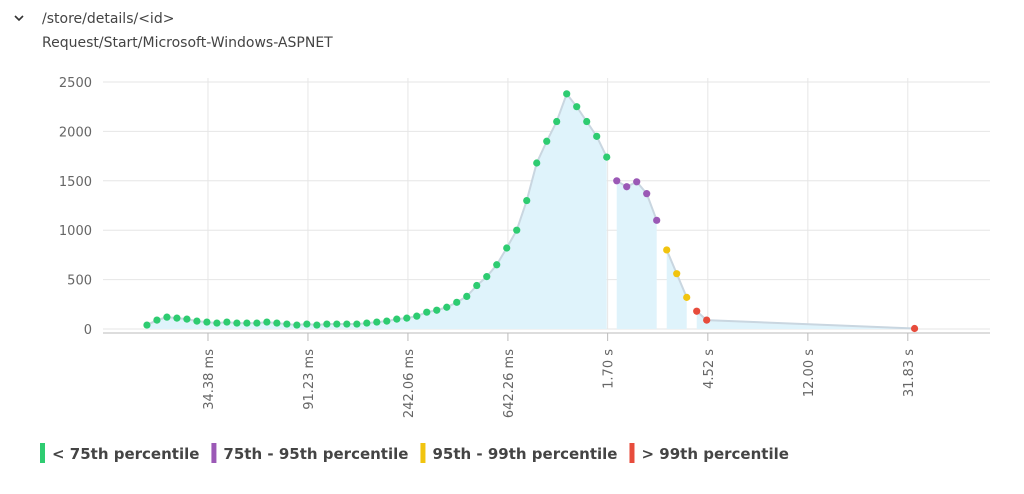 This screenshot has width=1024, height=494. Describe the element at coordinates (79, 281) in the screenshot. I see `y-tick-label: 500` at that location.